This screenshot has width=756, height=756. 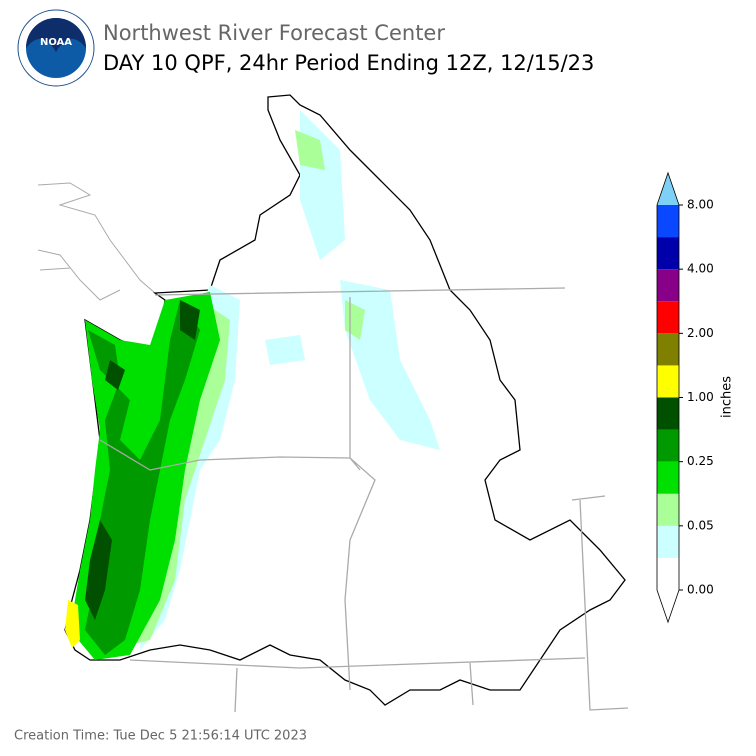 I want to click on colorbar-tick-label: 0.25, so click(x=700, y=461).